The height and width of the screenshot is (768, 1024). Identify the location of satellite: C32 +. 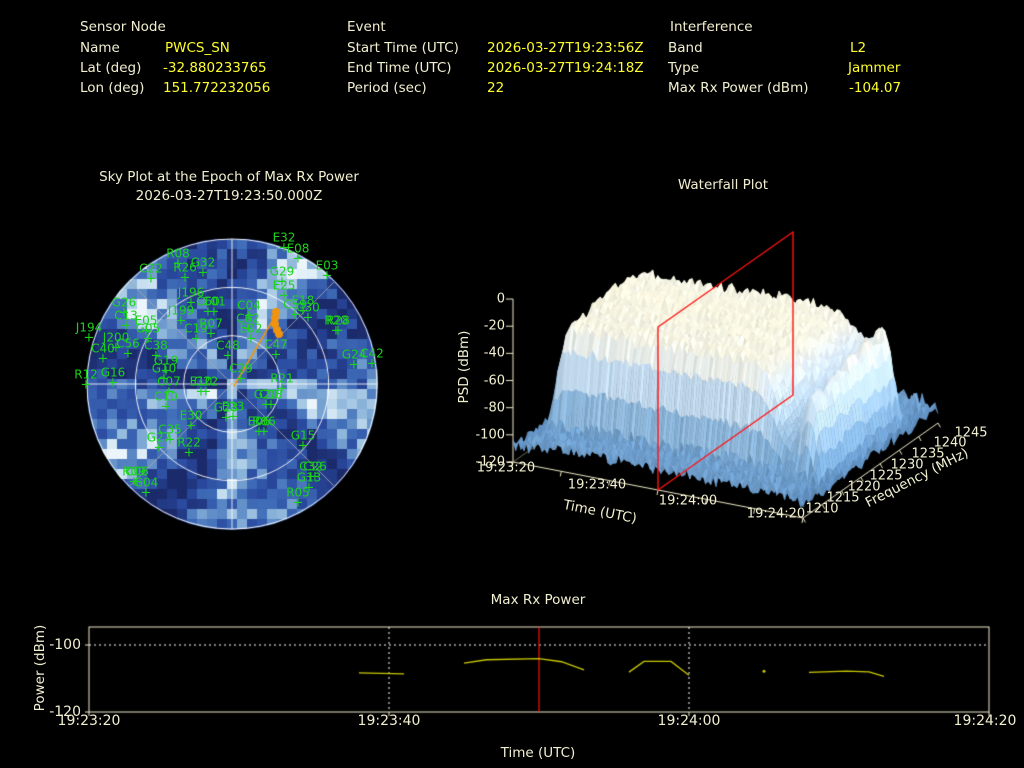
(311, 471).